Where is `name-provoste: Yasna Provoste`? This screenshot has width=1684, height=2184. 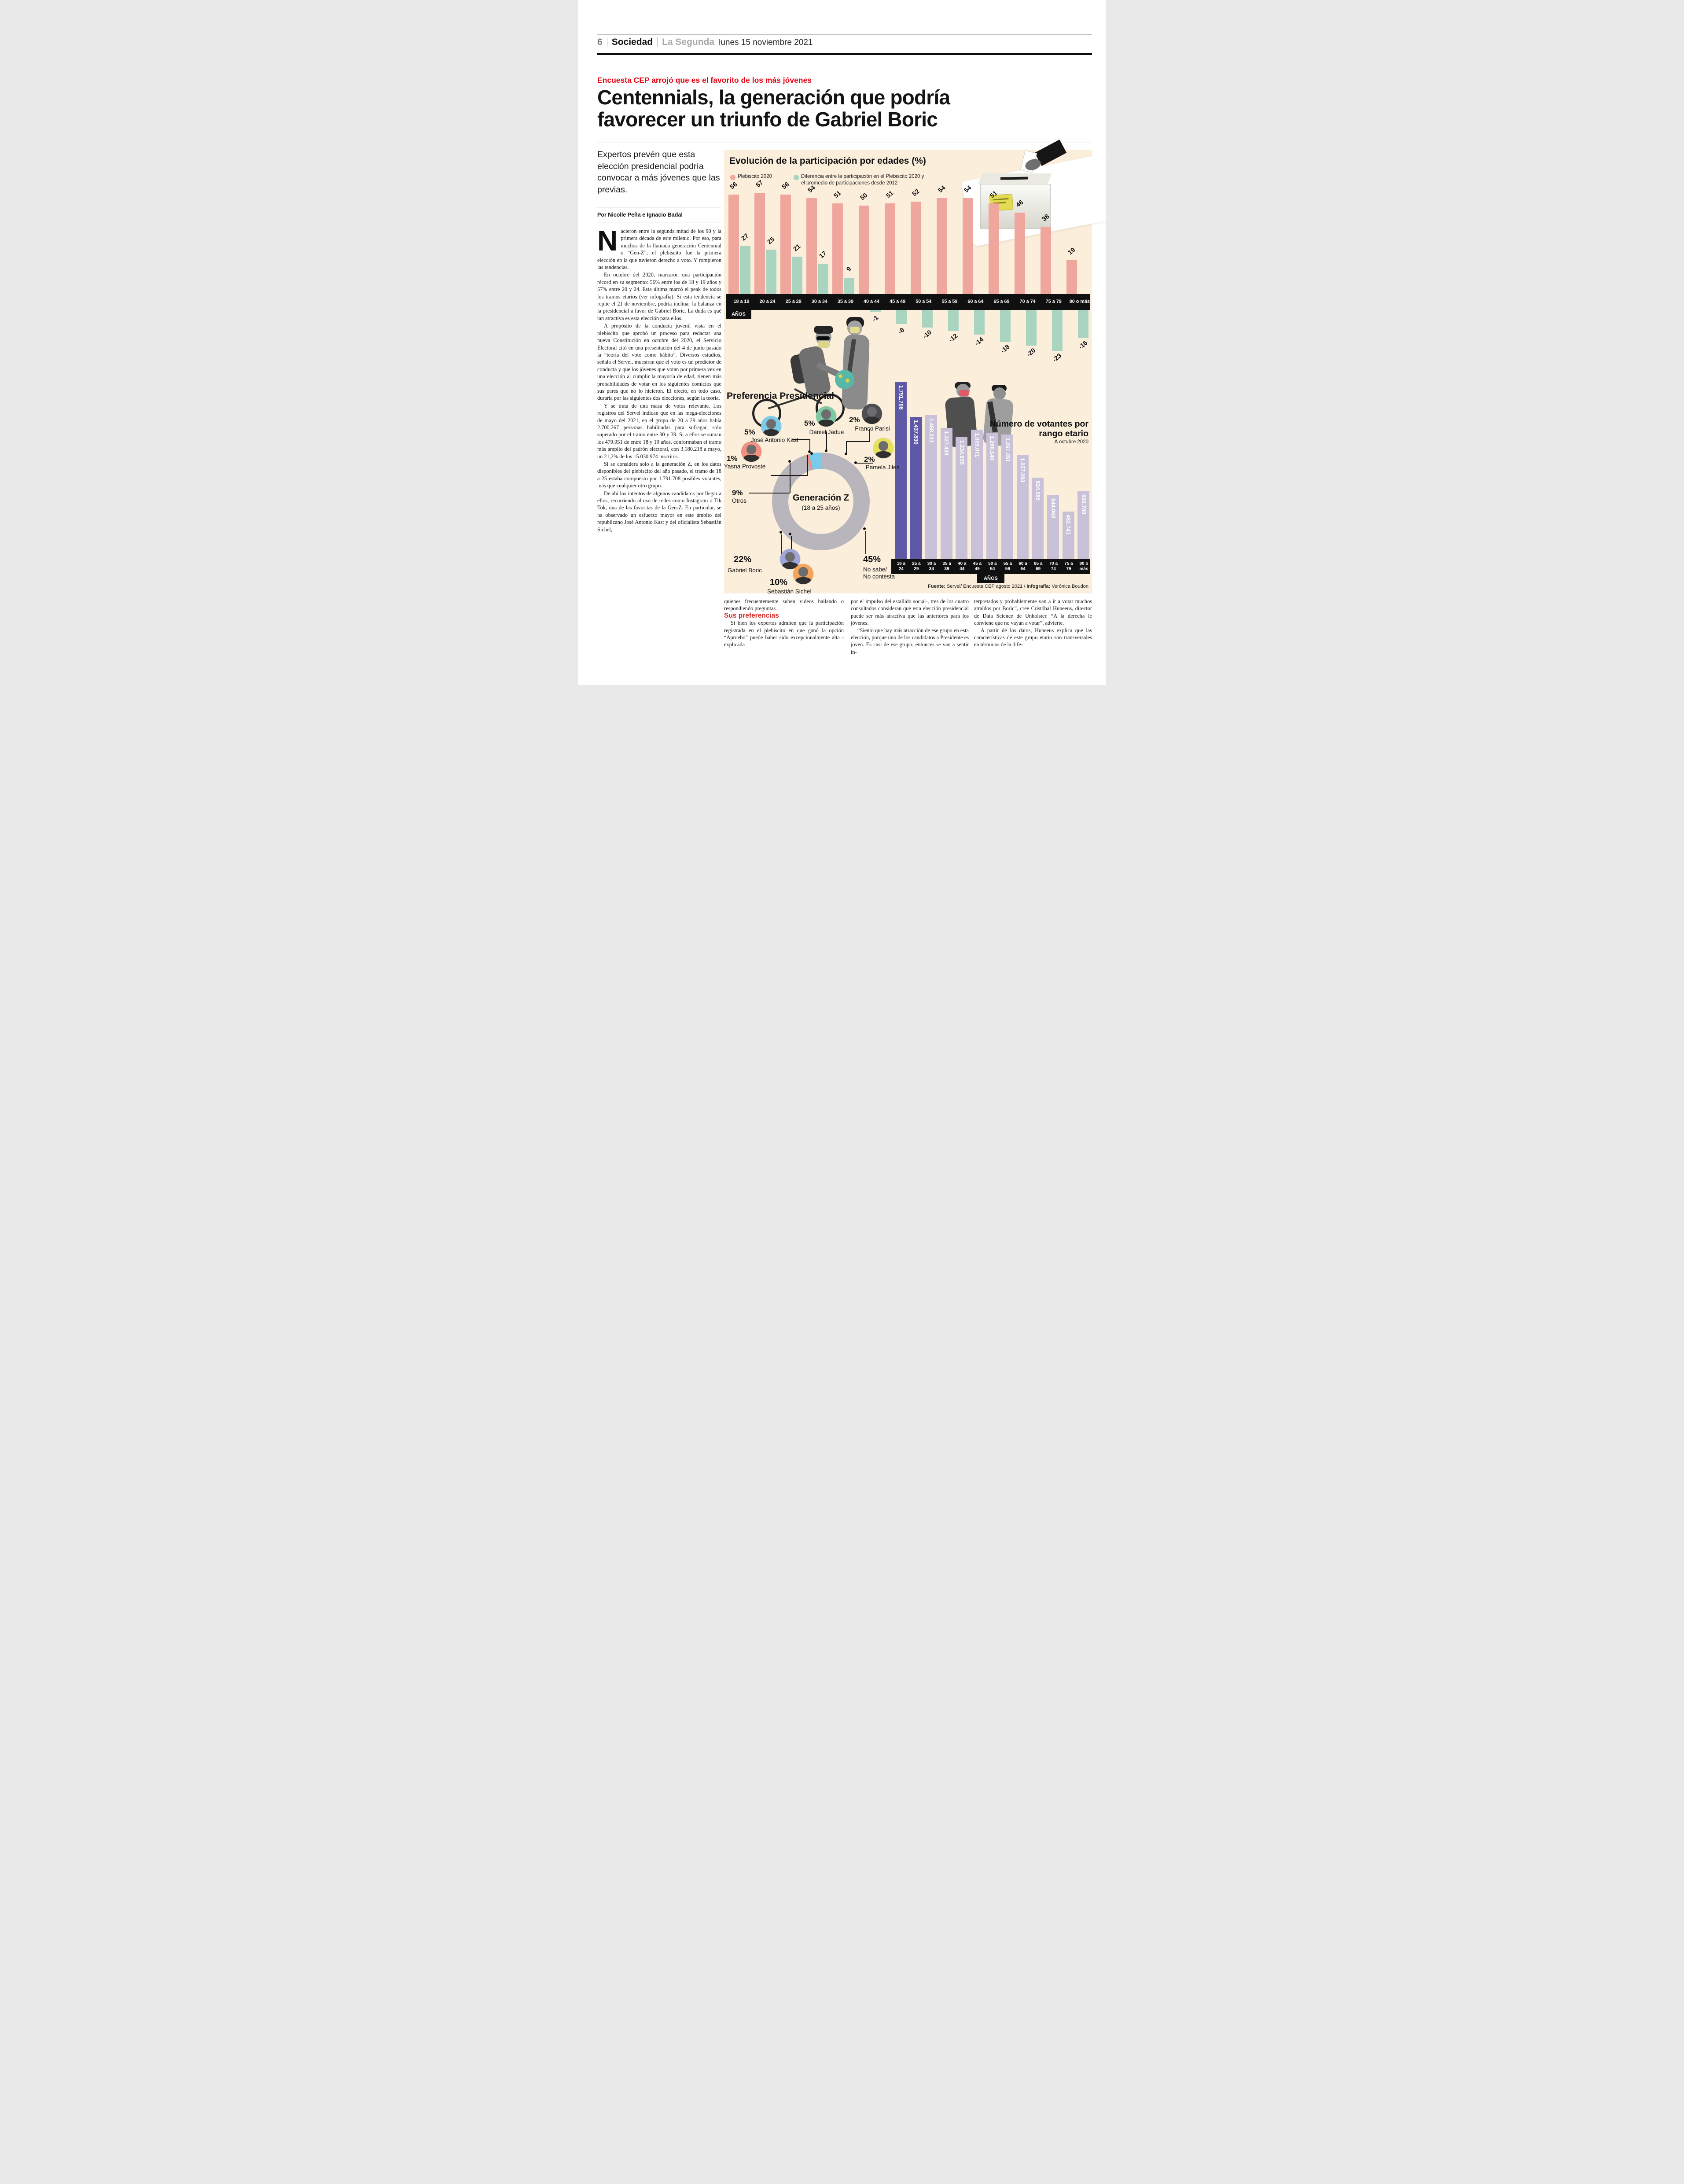
name-provoste: Yasna Provoste is located at coordinates (745, 466).